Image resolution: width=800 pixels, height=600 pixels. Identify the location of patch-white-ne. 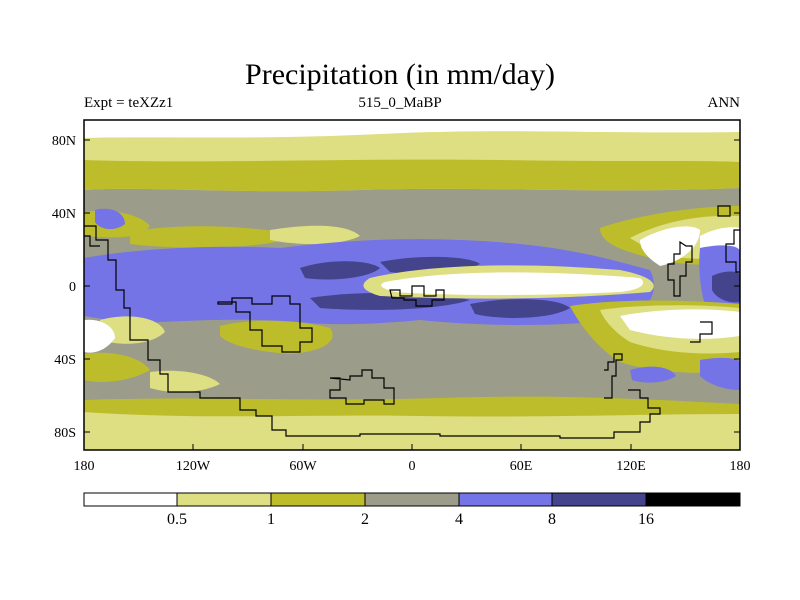
(670, 246).